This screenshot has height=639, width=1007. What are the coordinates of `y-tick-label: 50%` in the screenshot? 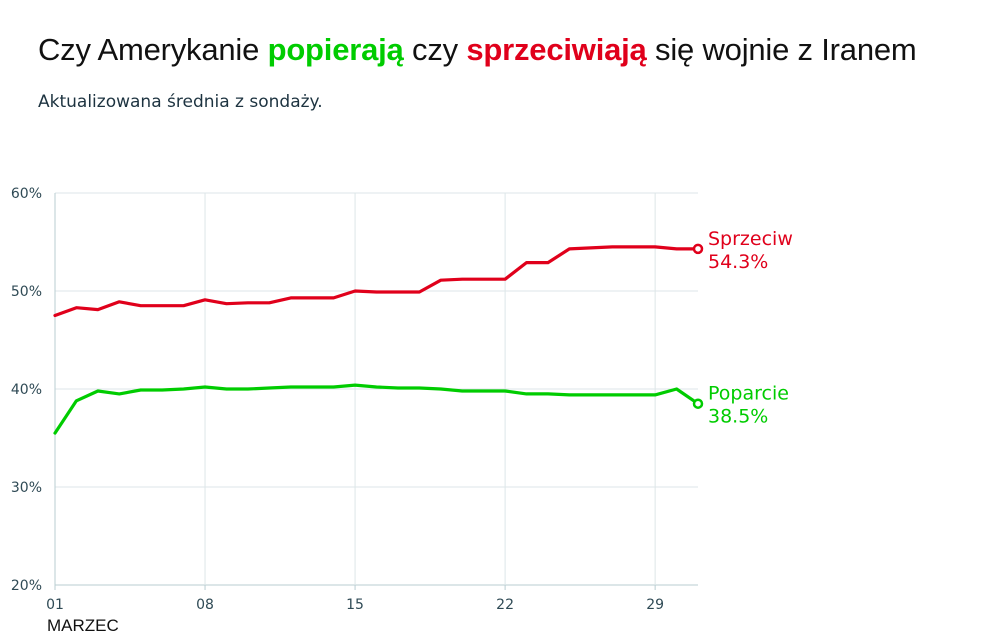 It's located at (26, 292).